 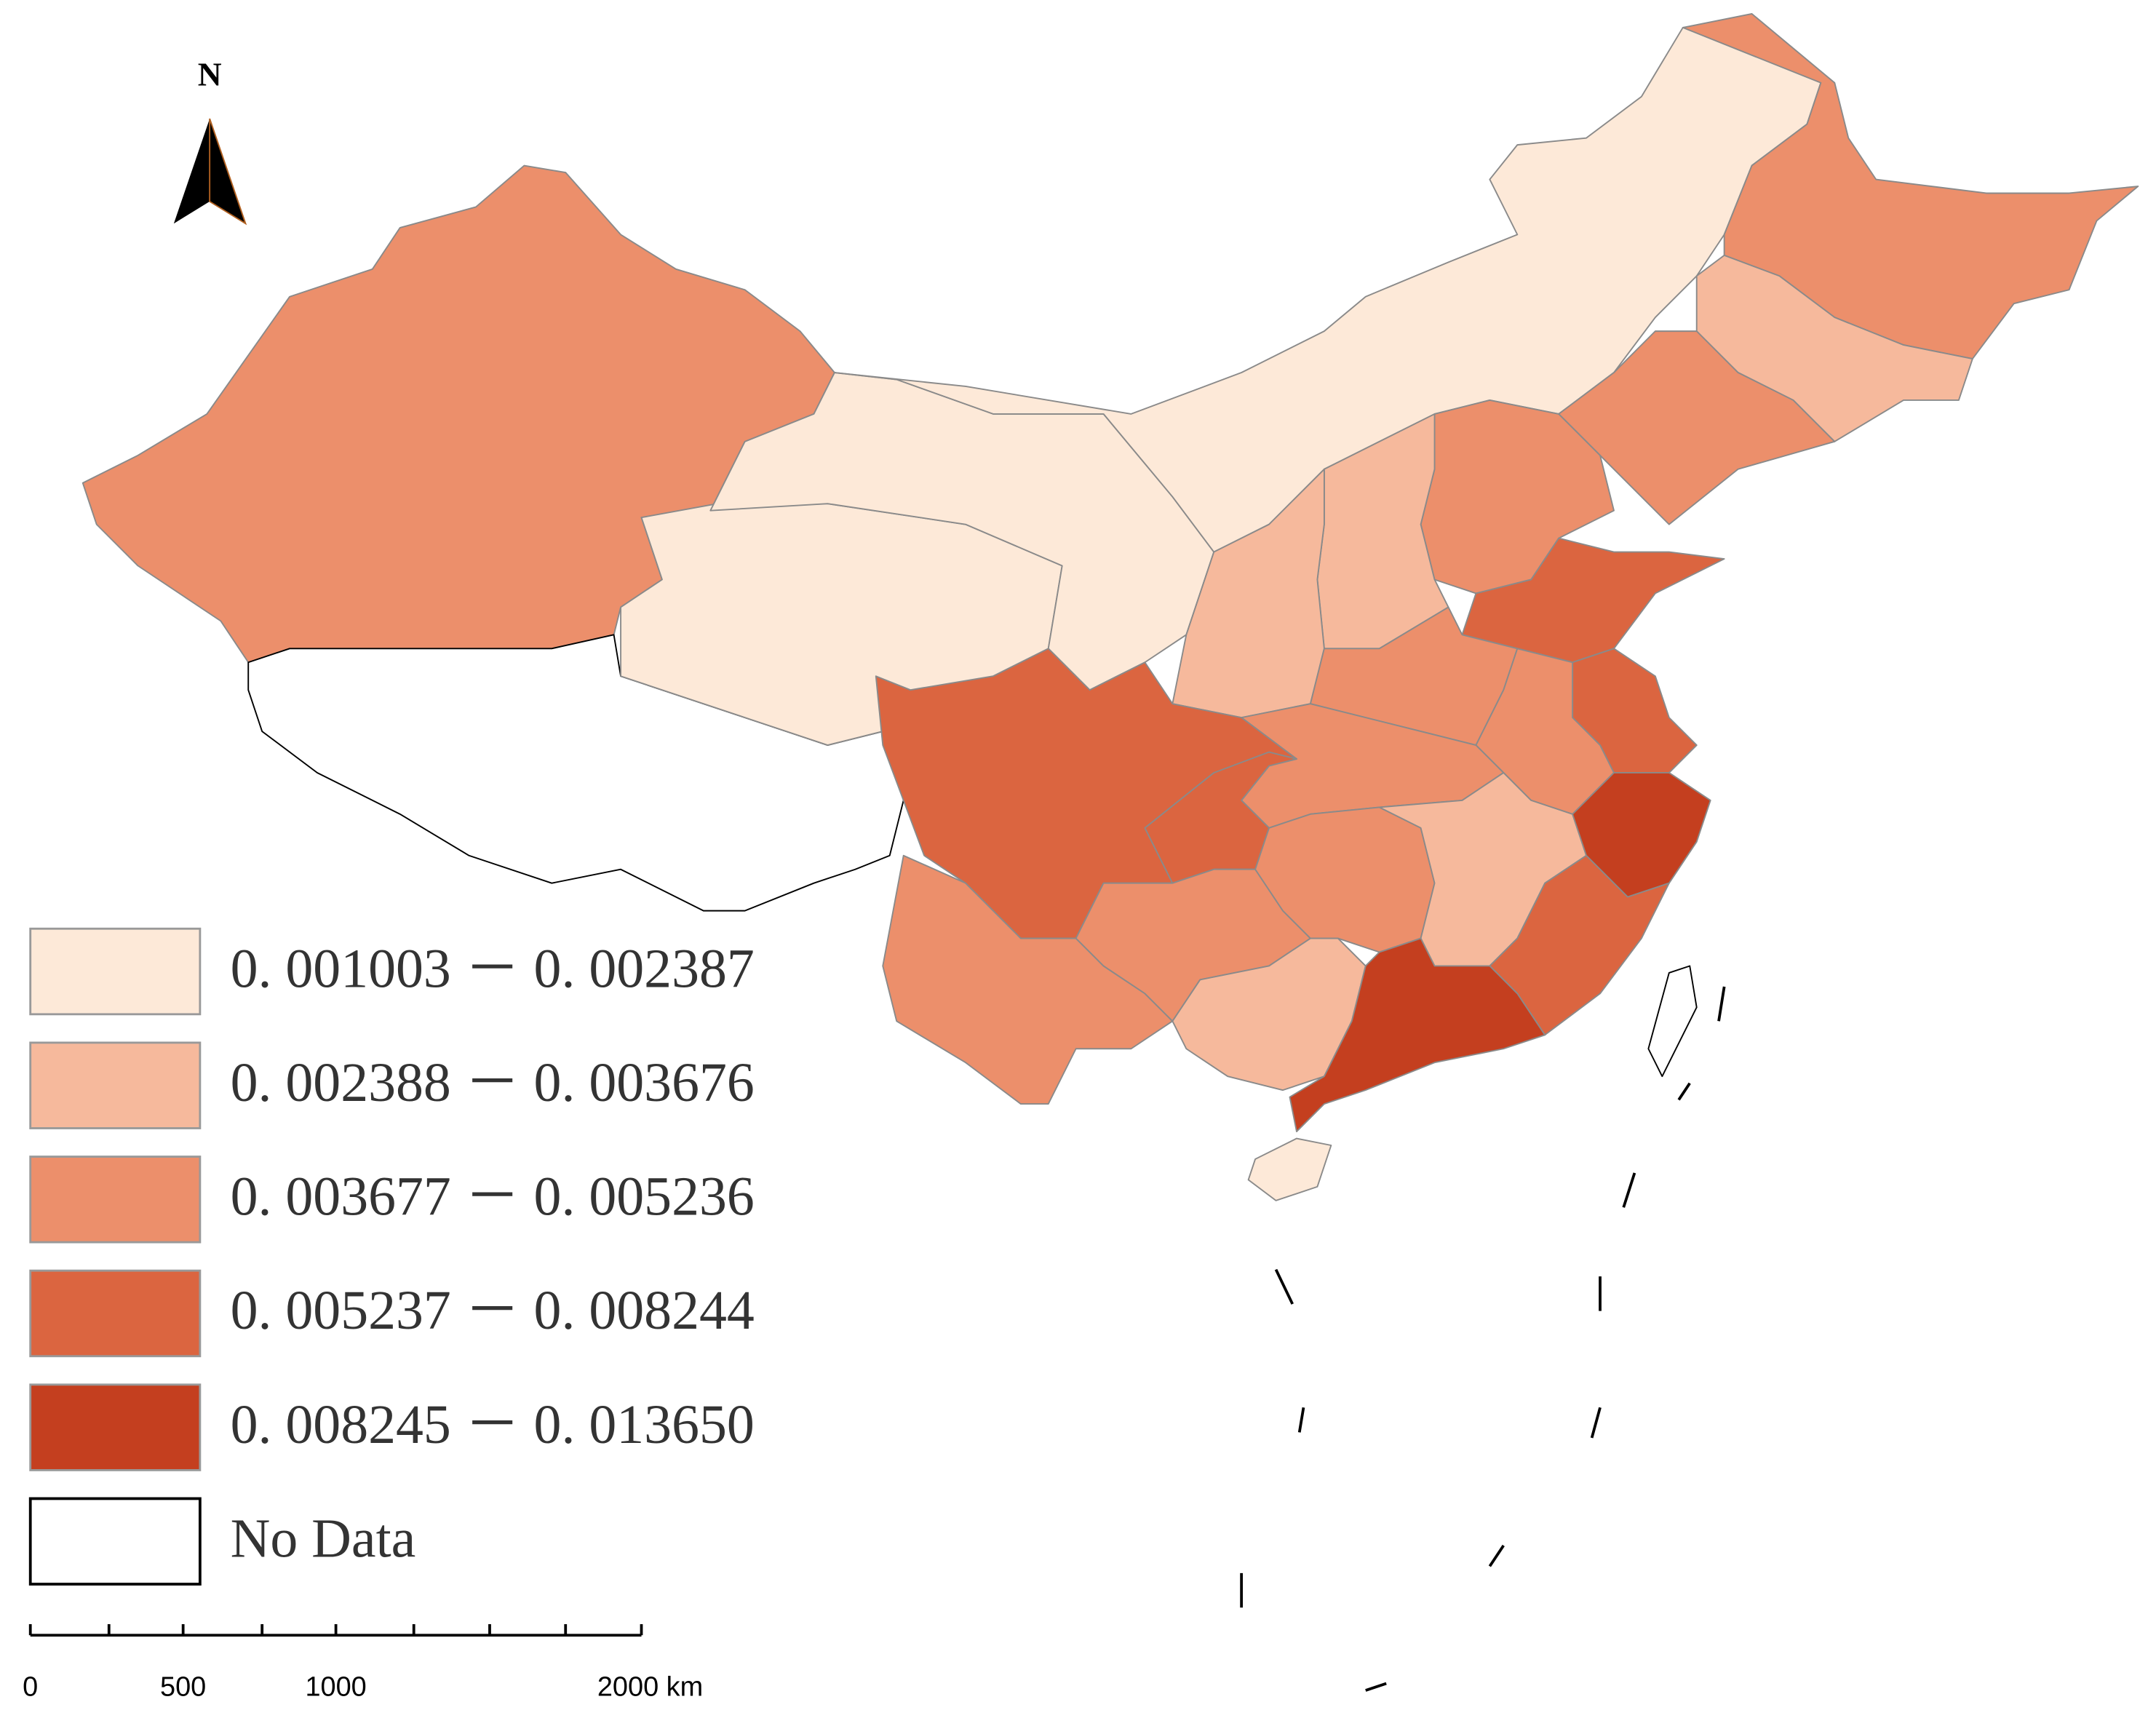 What do you see at coordinates (493, 968) in the screenshot?
I see `legend-label: 0. 001003 － 0. 002387` at bounding box center [493, 968].